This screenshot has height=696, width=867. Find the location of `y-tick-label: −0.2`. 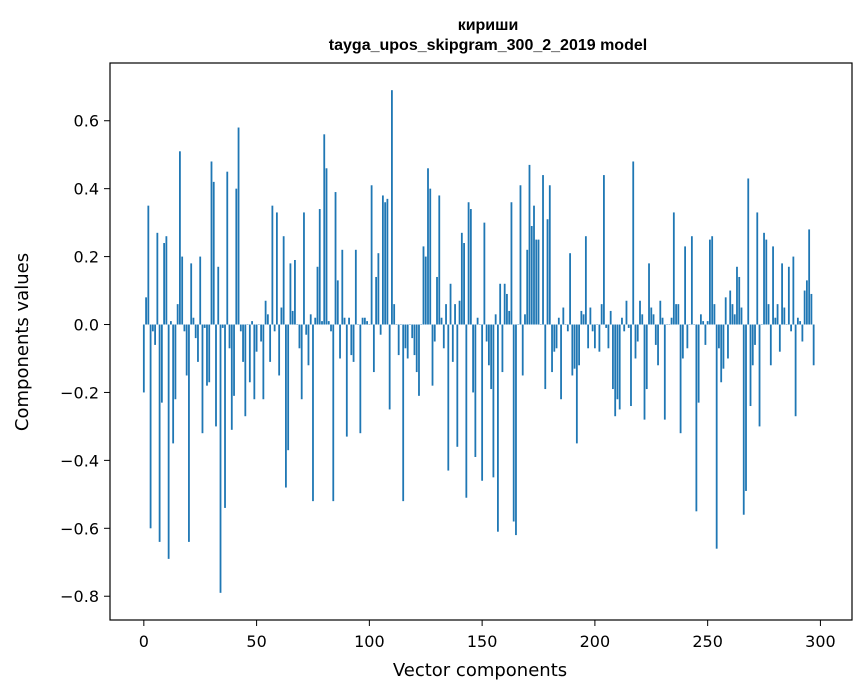

y-tick-label: −0.2 is located at coordinates (79, 392).